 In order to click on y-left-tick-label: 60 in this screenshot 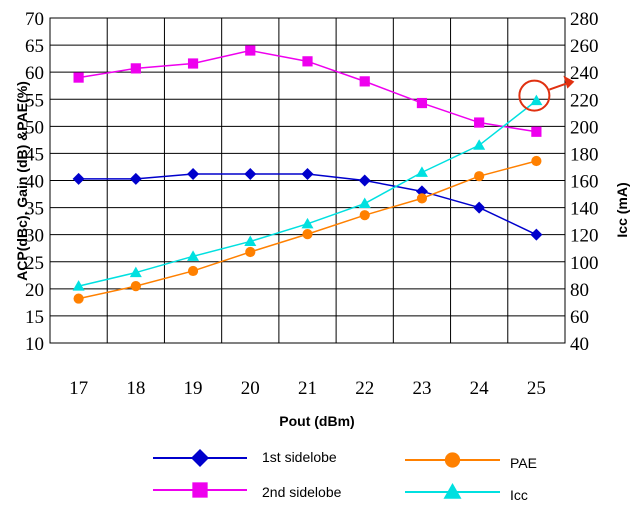, I will do `click(34, 73)`.